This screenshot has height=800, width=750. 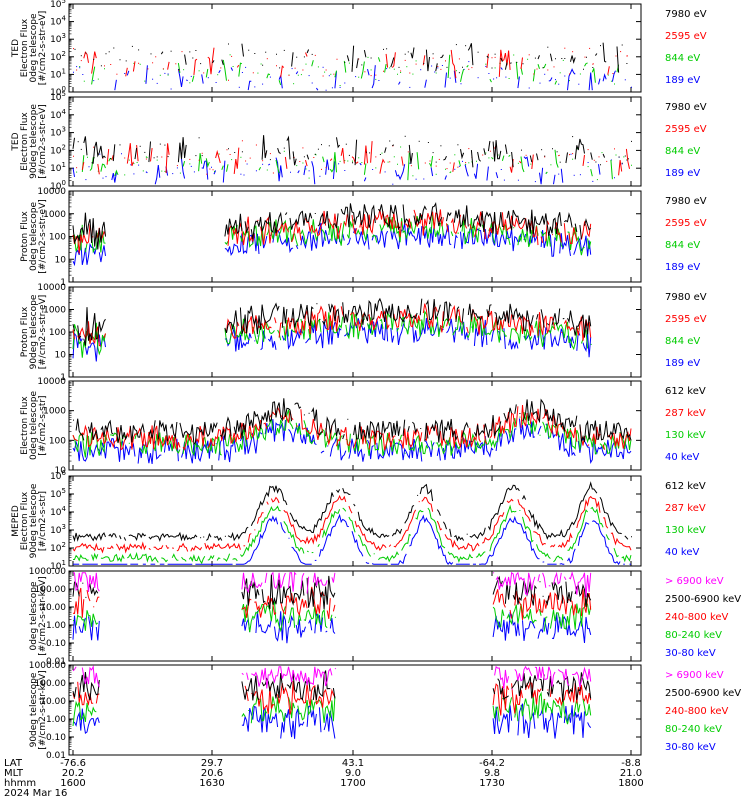 What do you see at coordinates (56, 626) in the screenshot?
I see `y-tick-label: 1.00` at bounding box center [56, 626].